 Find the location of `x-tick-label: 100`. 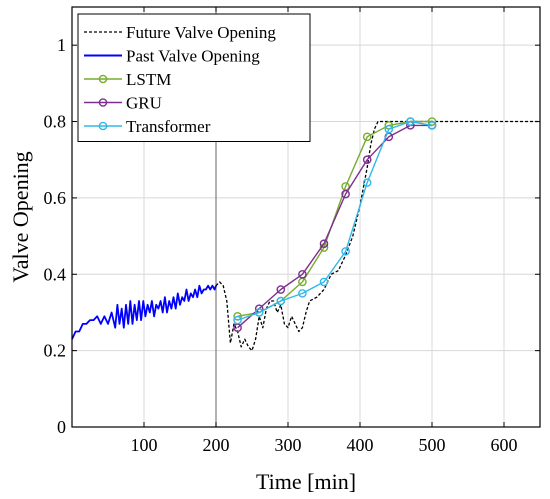

x-tick-label: 100 is located at coordinates (144, 445).